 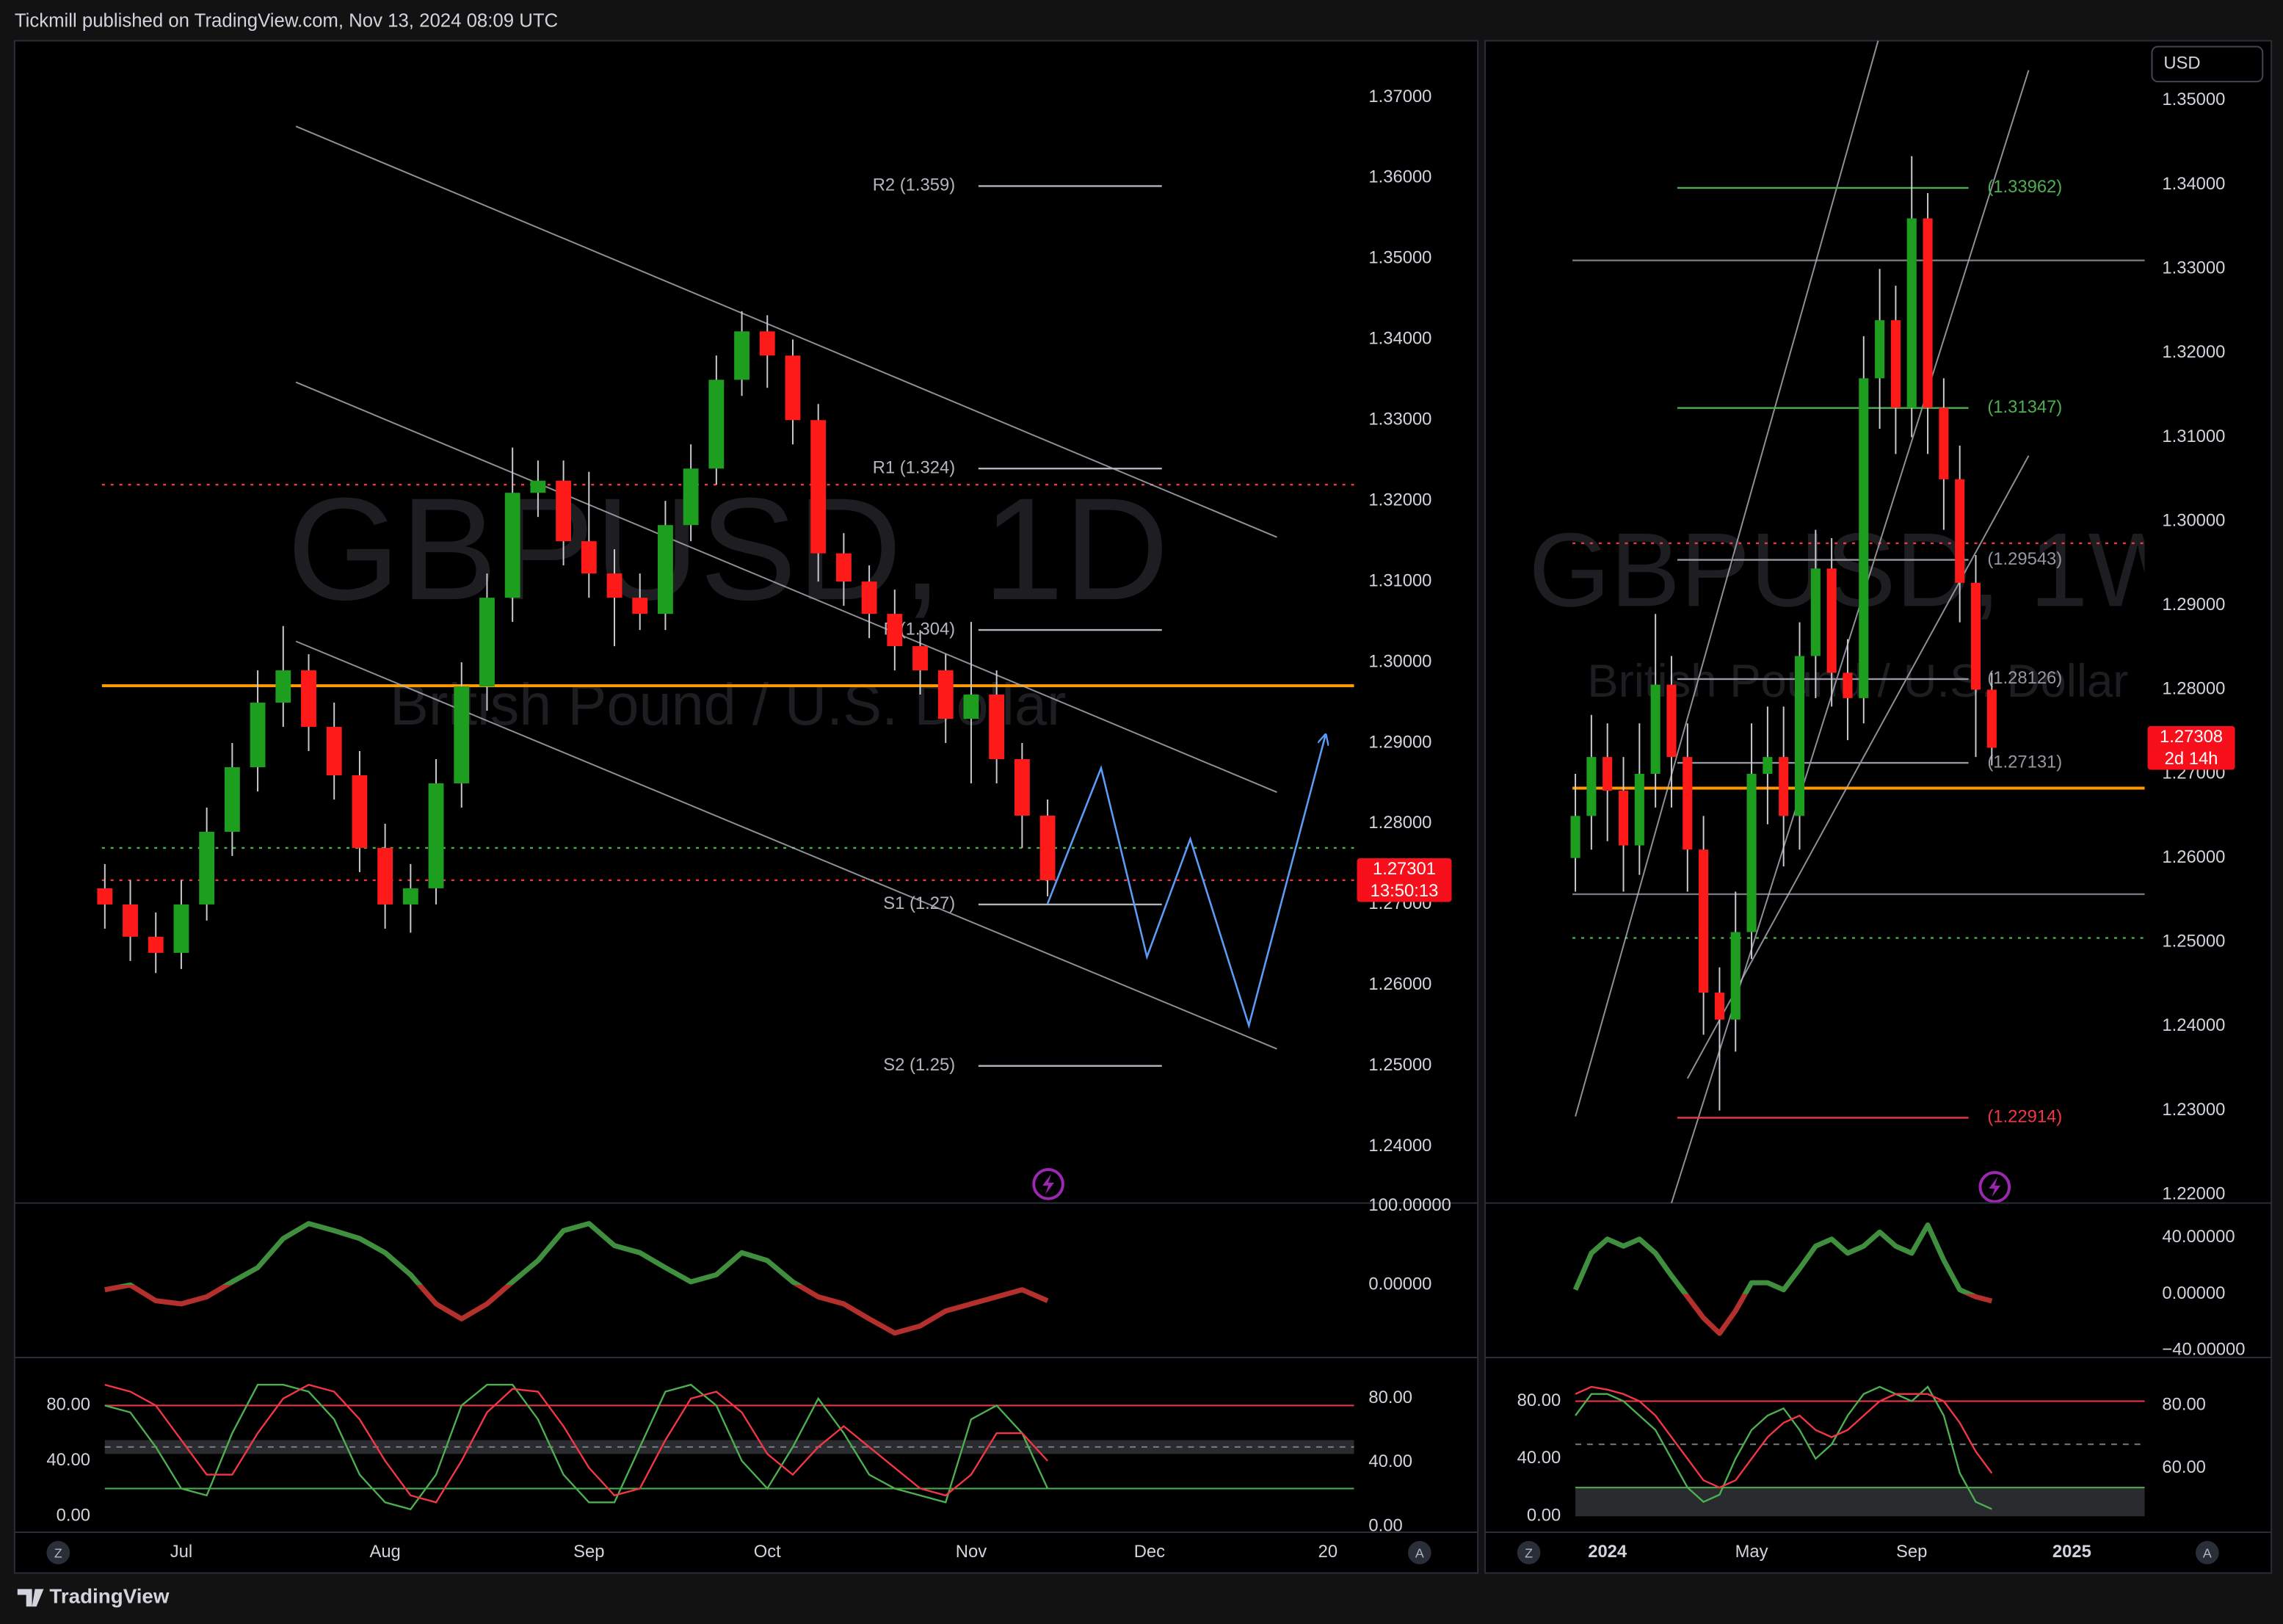 What do you see at coordinates (1608, 1552) in the screenshot?
I see `x-tick-label: 2024` at bounding box center [1608, 1552].